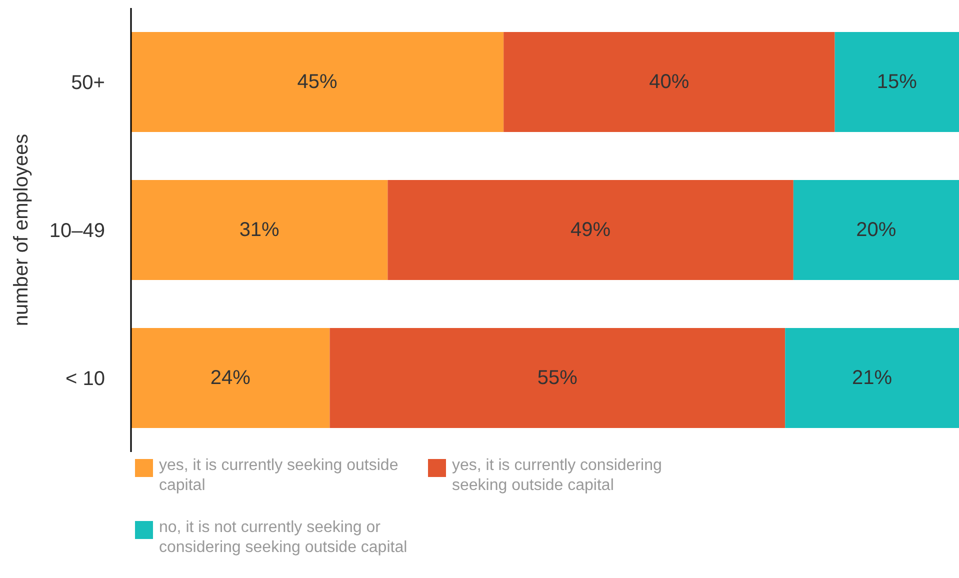 The width and height of the screenshot is (959, 578). What do you see at coordinates (22, 230) in the screenshot?
I see `y-axis-title: number of employees` at bounding box center [22, 230].